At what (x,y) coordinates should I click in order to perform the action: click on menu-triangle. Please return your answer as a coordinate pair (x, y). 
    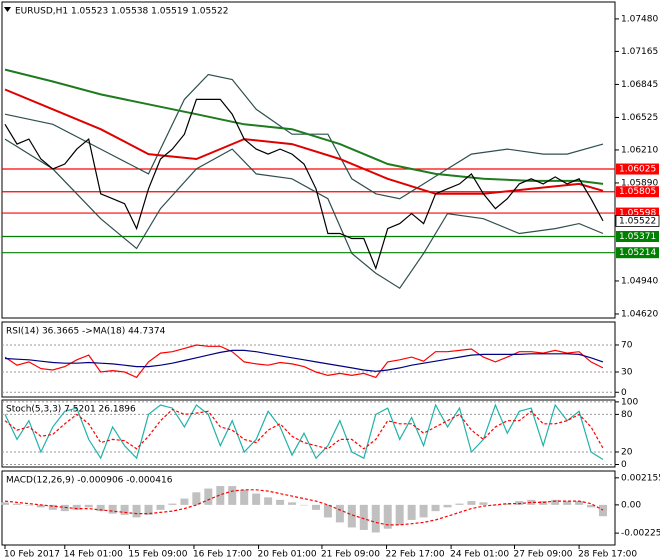
    Looking at the image, I should click on (7, 9).